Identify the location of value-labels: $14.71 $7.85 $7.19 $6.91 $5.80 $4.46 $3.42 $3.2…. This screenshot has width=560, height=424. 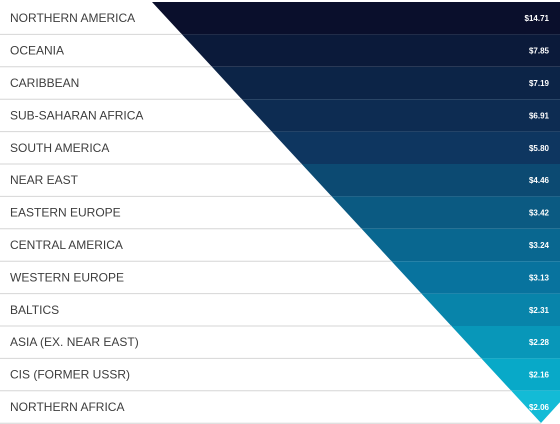
(537, 213).